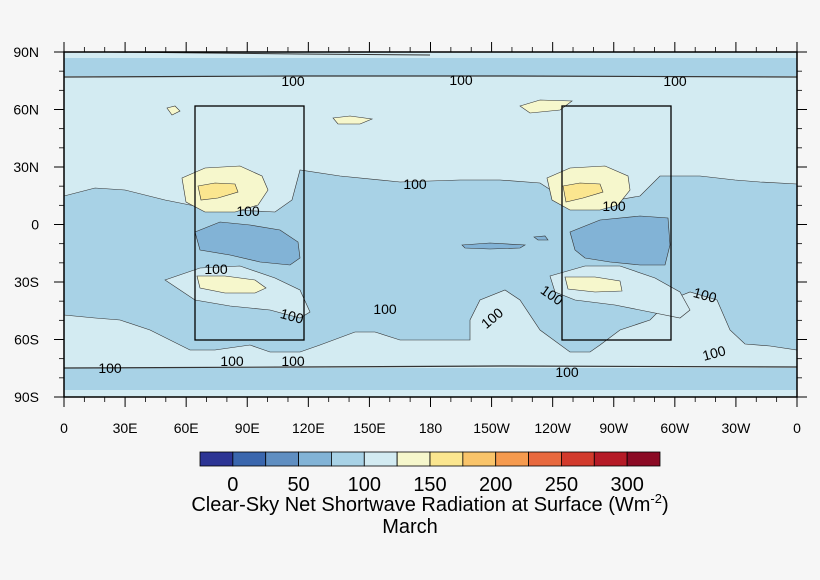 This screenshot has height=580, width=820. What do you see at coordinates (430, 67) in the screenshot?
I see `north-polar-band` at bounding box center [430, 67].